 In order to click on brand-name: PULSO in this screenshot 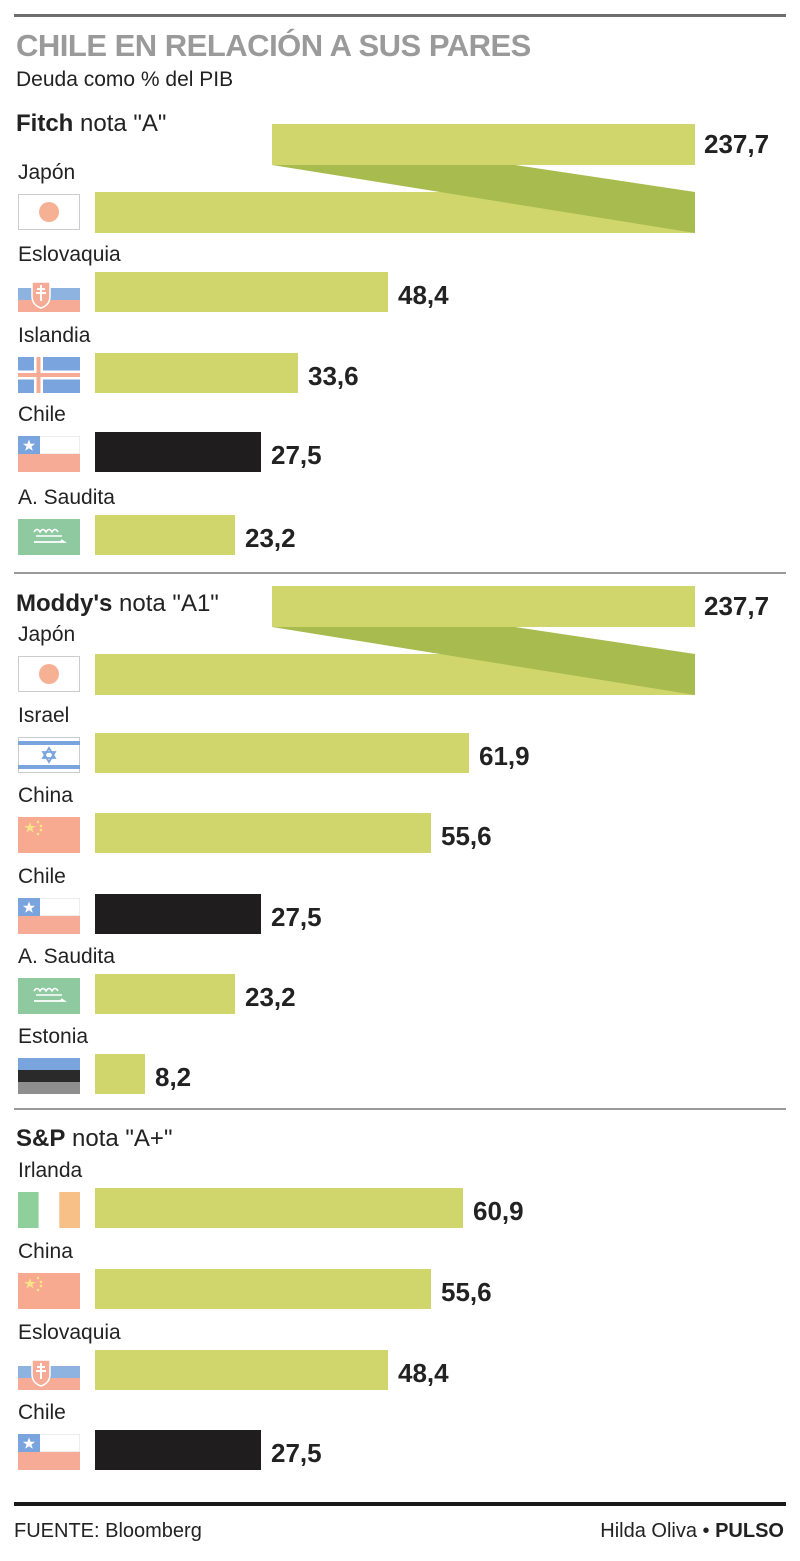, I will do `click(749, 1531)`.